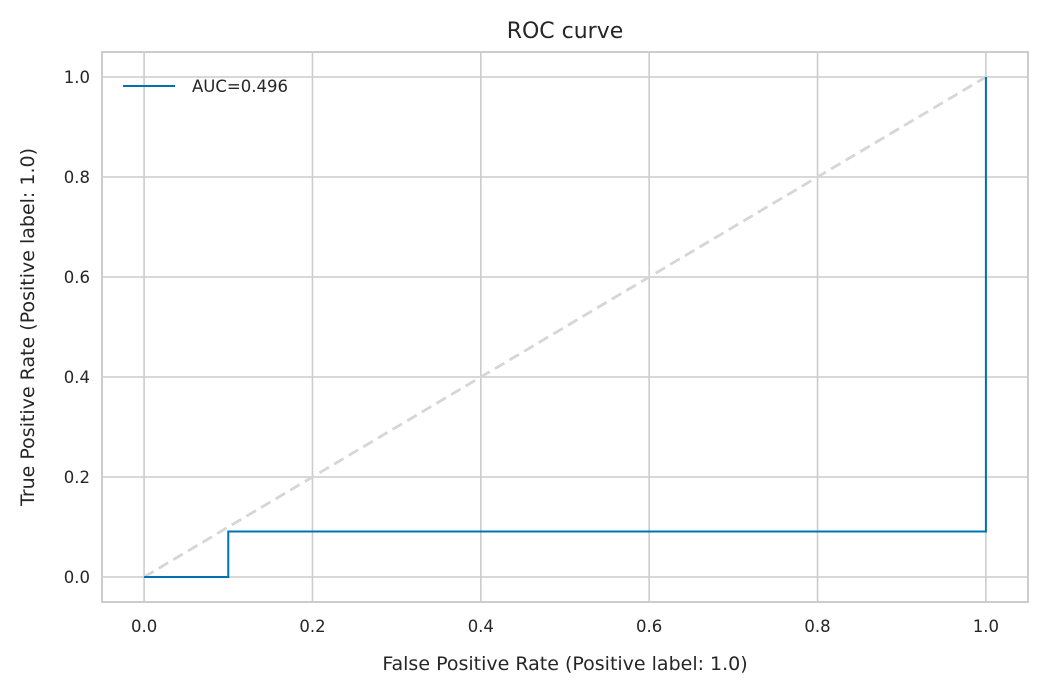  Describe the element at coordinates (77, 377) in the screenshot. I see `y-tick-label: 0.4` at that location.